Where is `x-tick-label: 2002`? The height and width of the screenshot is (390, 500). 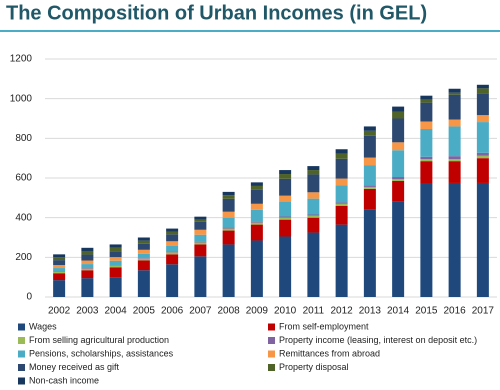 x-tick-label: 2002 is located at coordinates (59, 311).